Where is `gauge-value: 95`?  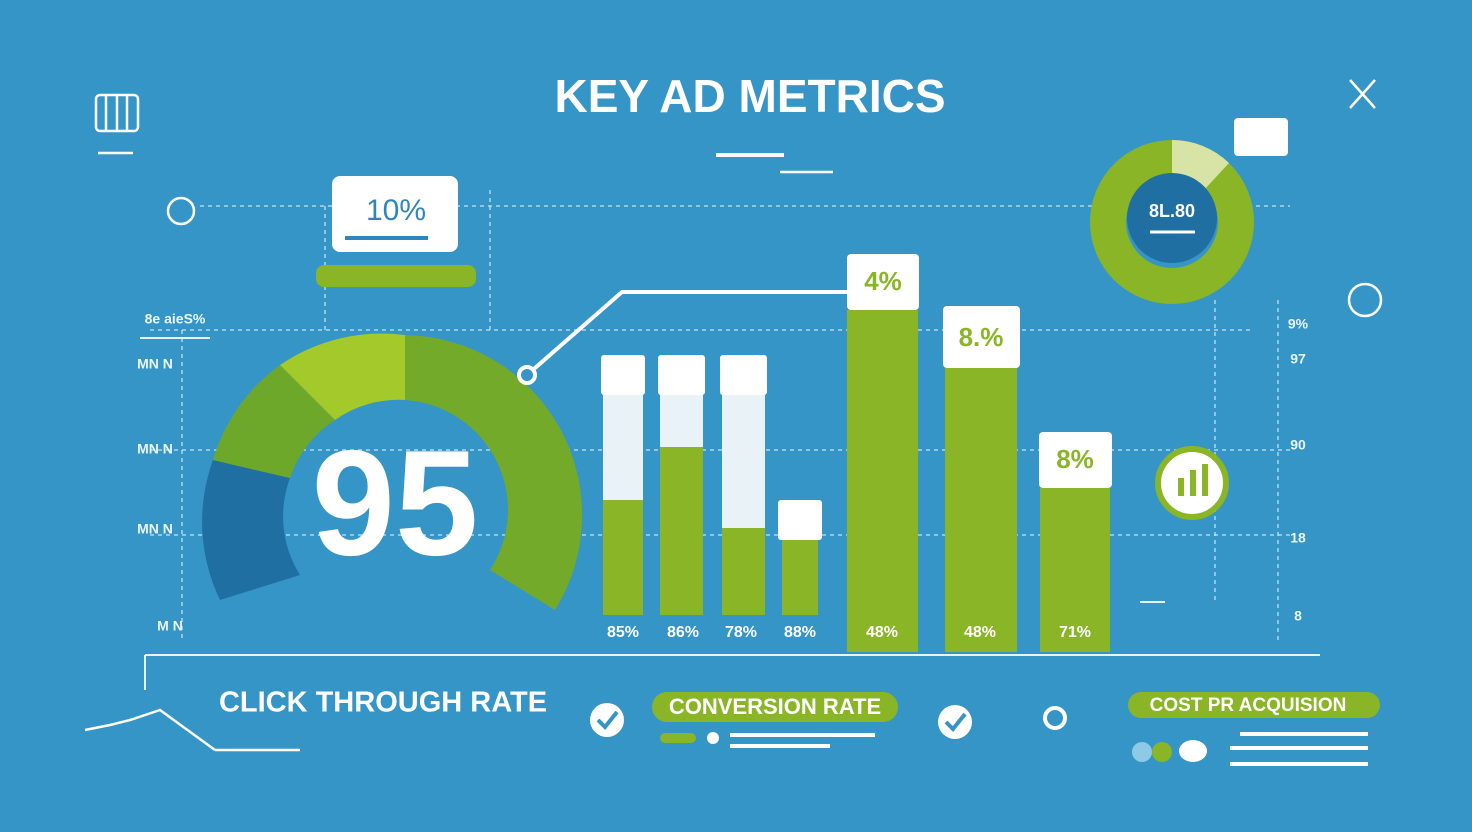 gauge-value: 95 is located at coordinates (395, 503).